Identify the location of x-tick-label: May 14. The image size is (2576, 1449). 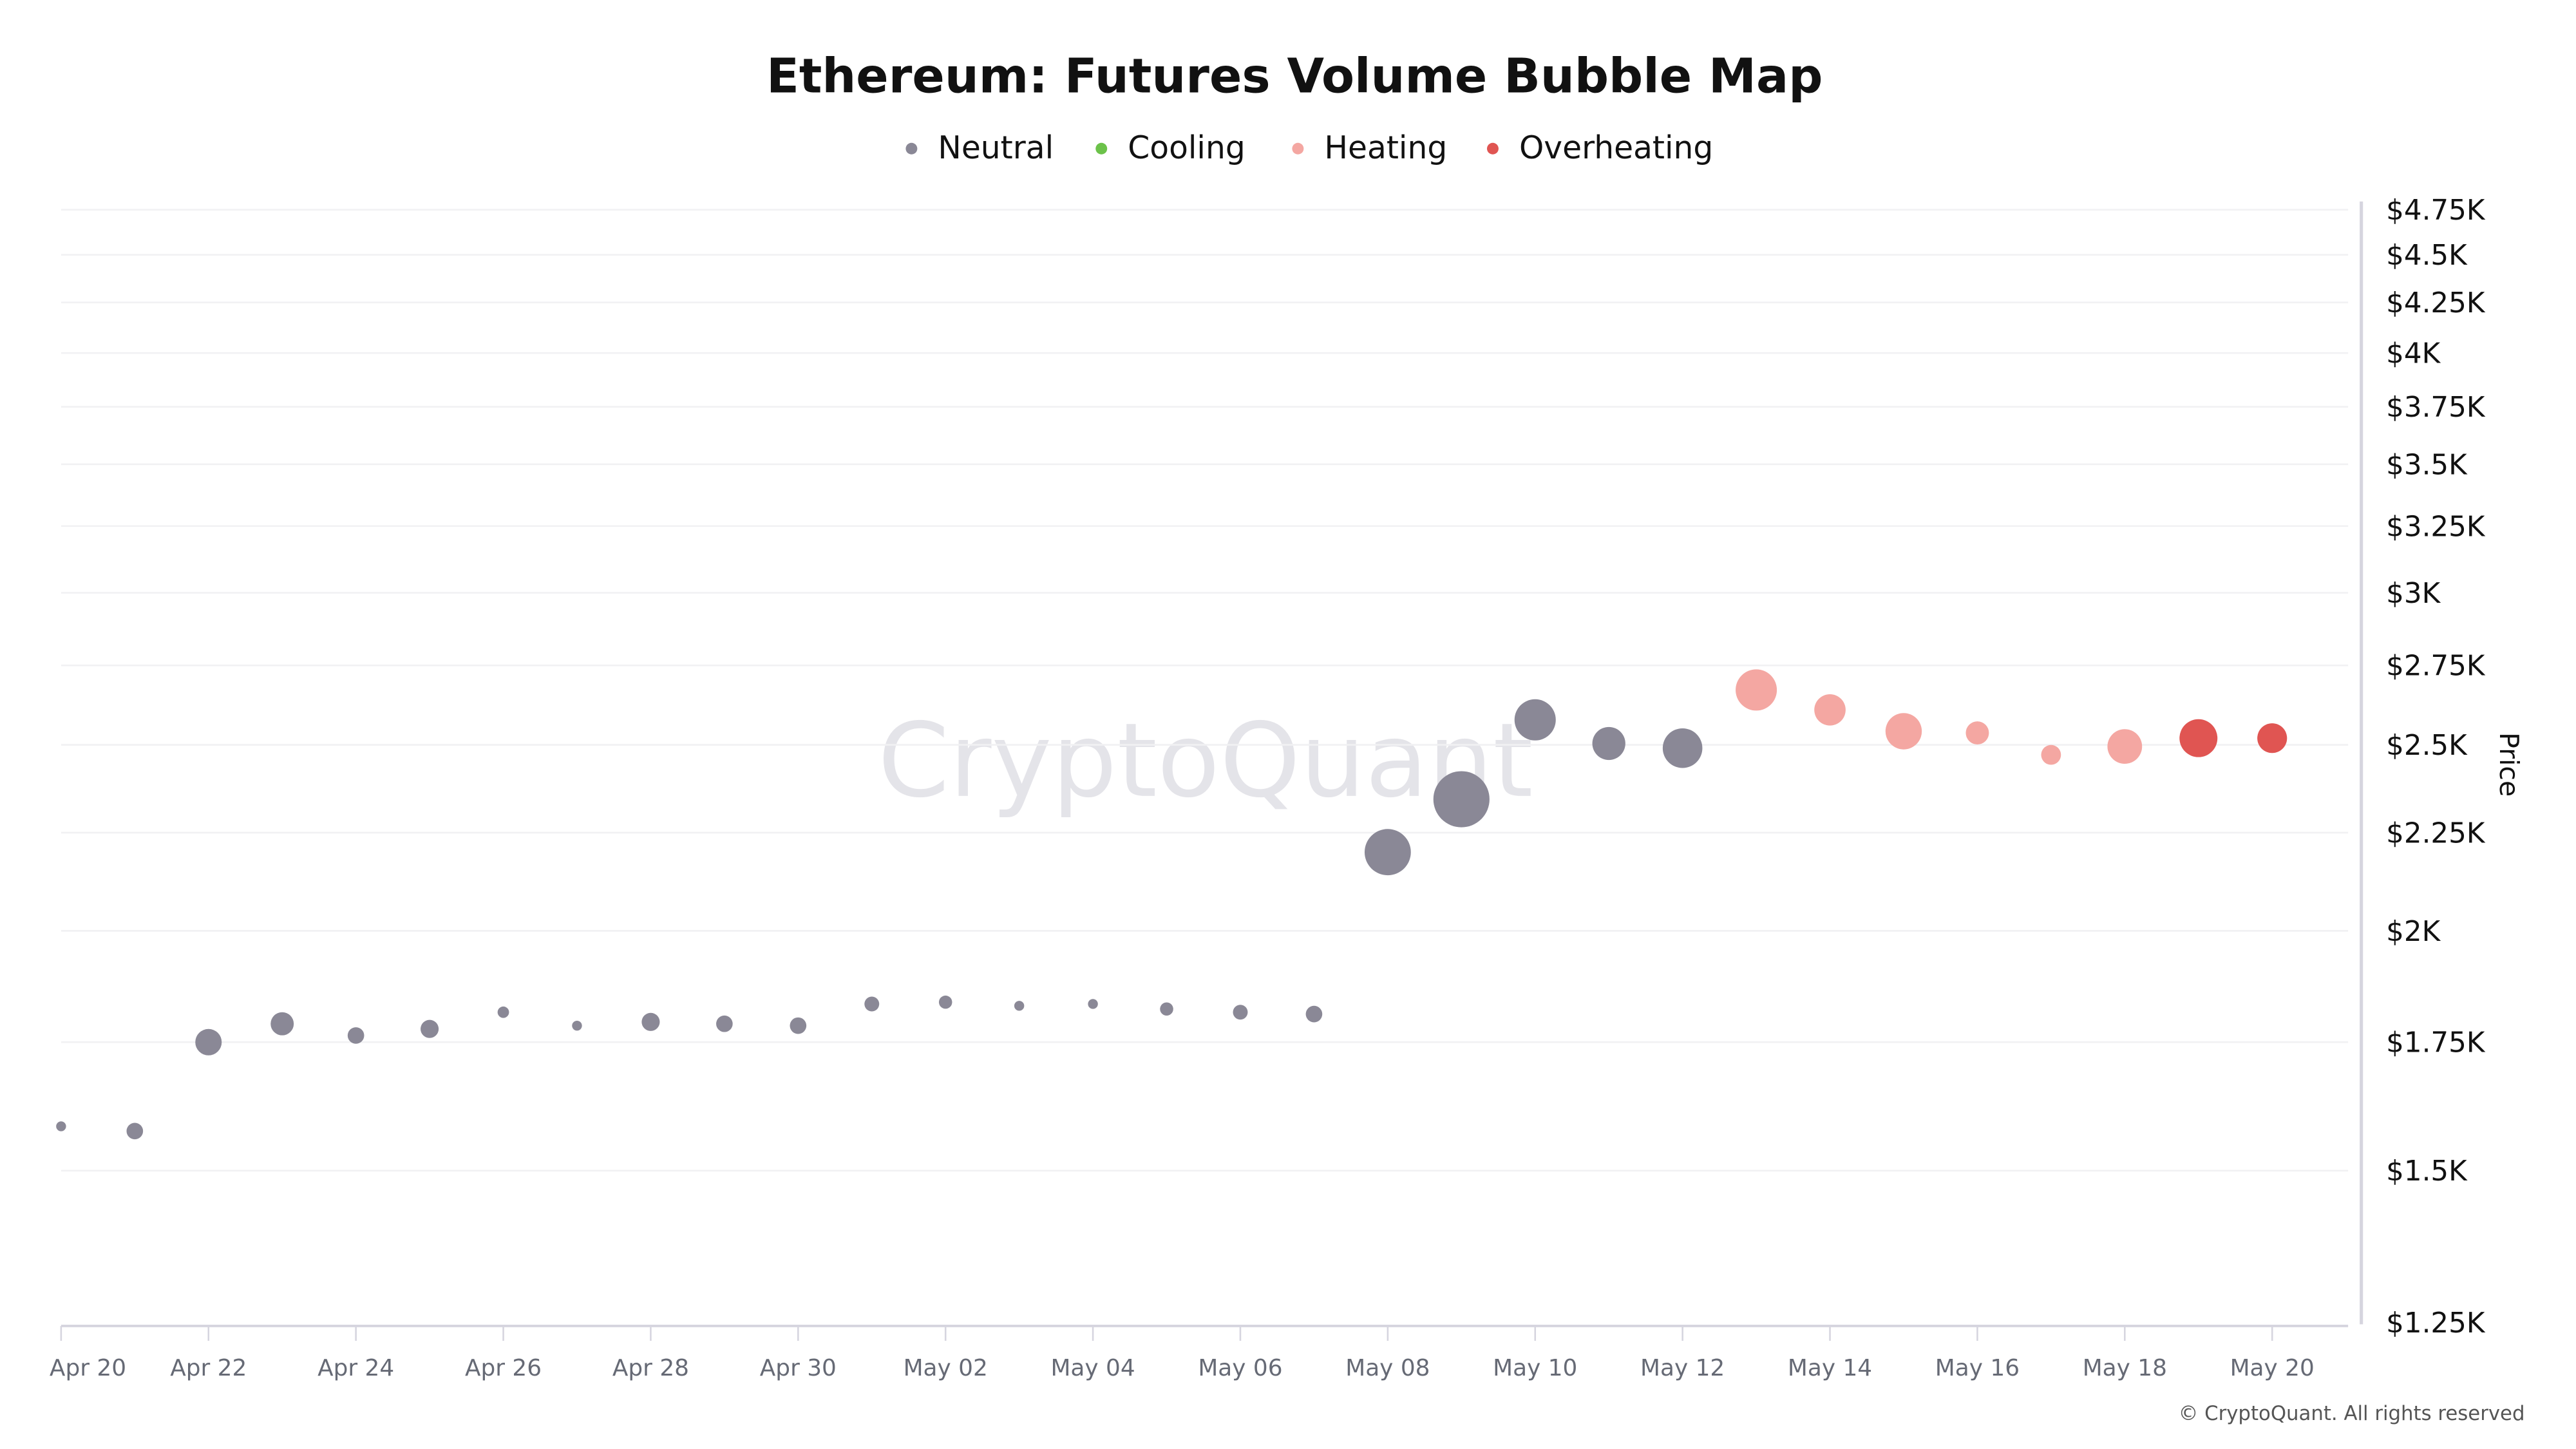
(1830, 1368).